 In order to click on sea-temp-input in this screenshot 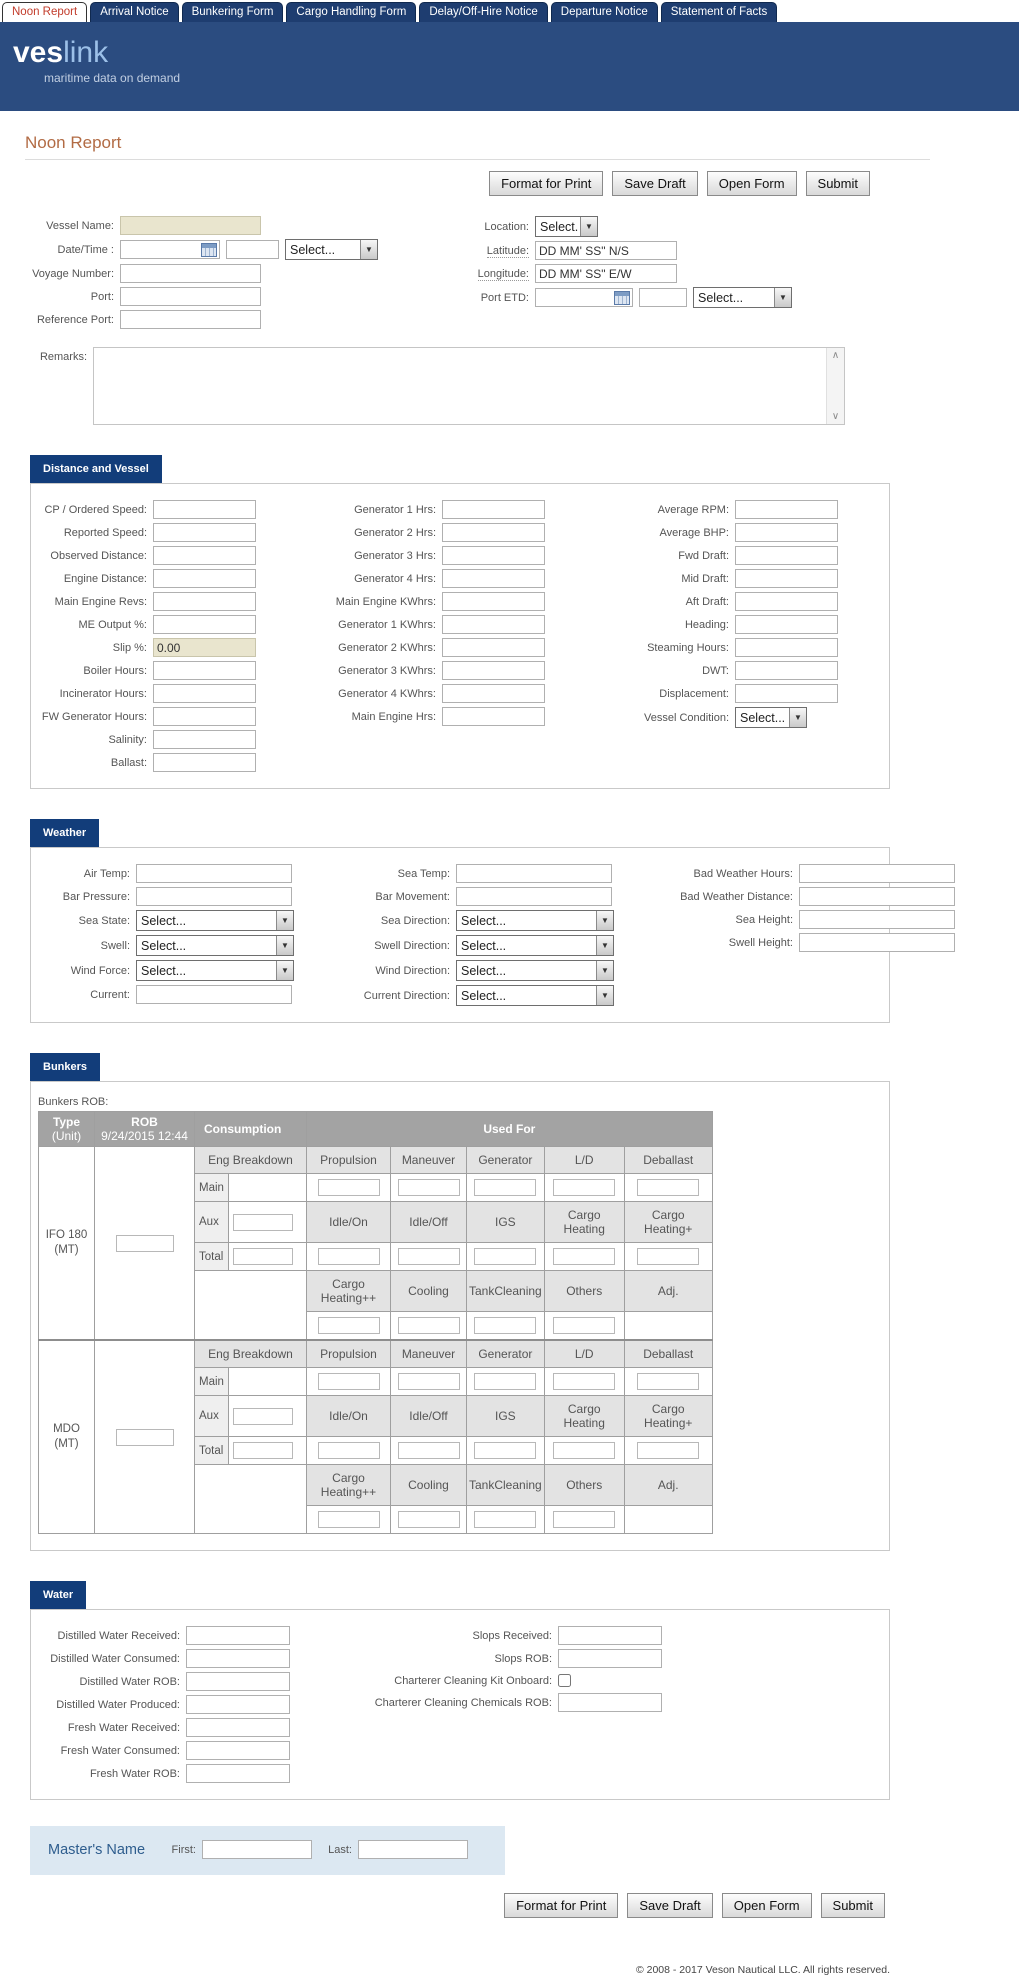, I will do `click(534, 873)`.